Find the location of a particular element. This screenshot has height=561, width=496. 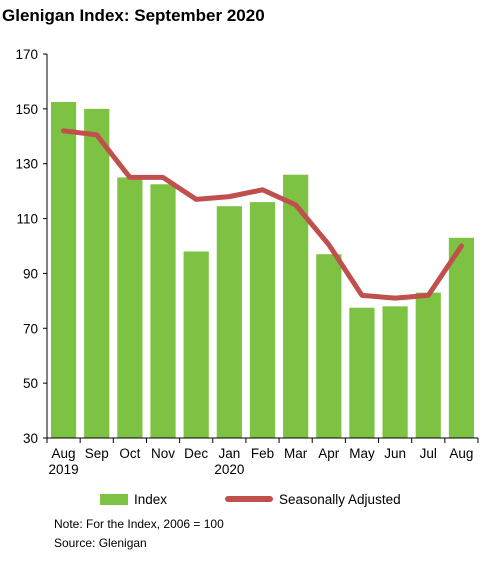

x-tick-label-4: Dec is located at coordinates (196, 453).